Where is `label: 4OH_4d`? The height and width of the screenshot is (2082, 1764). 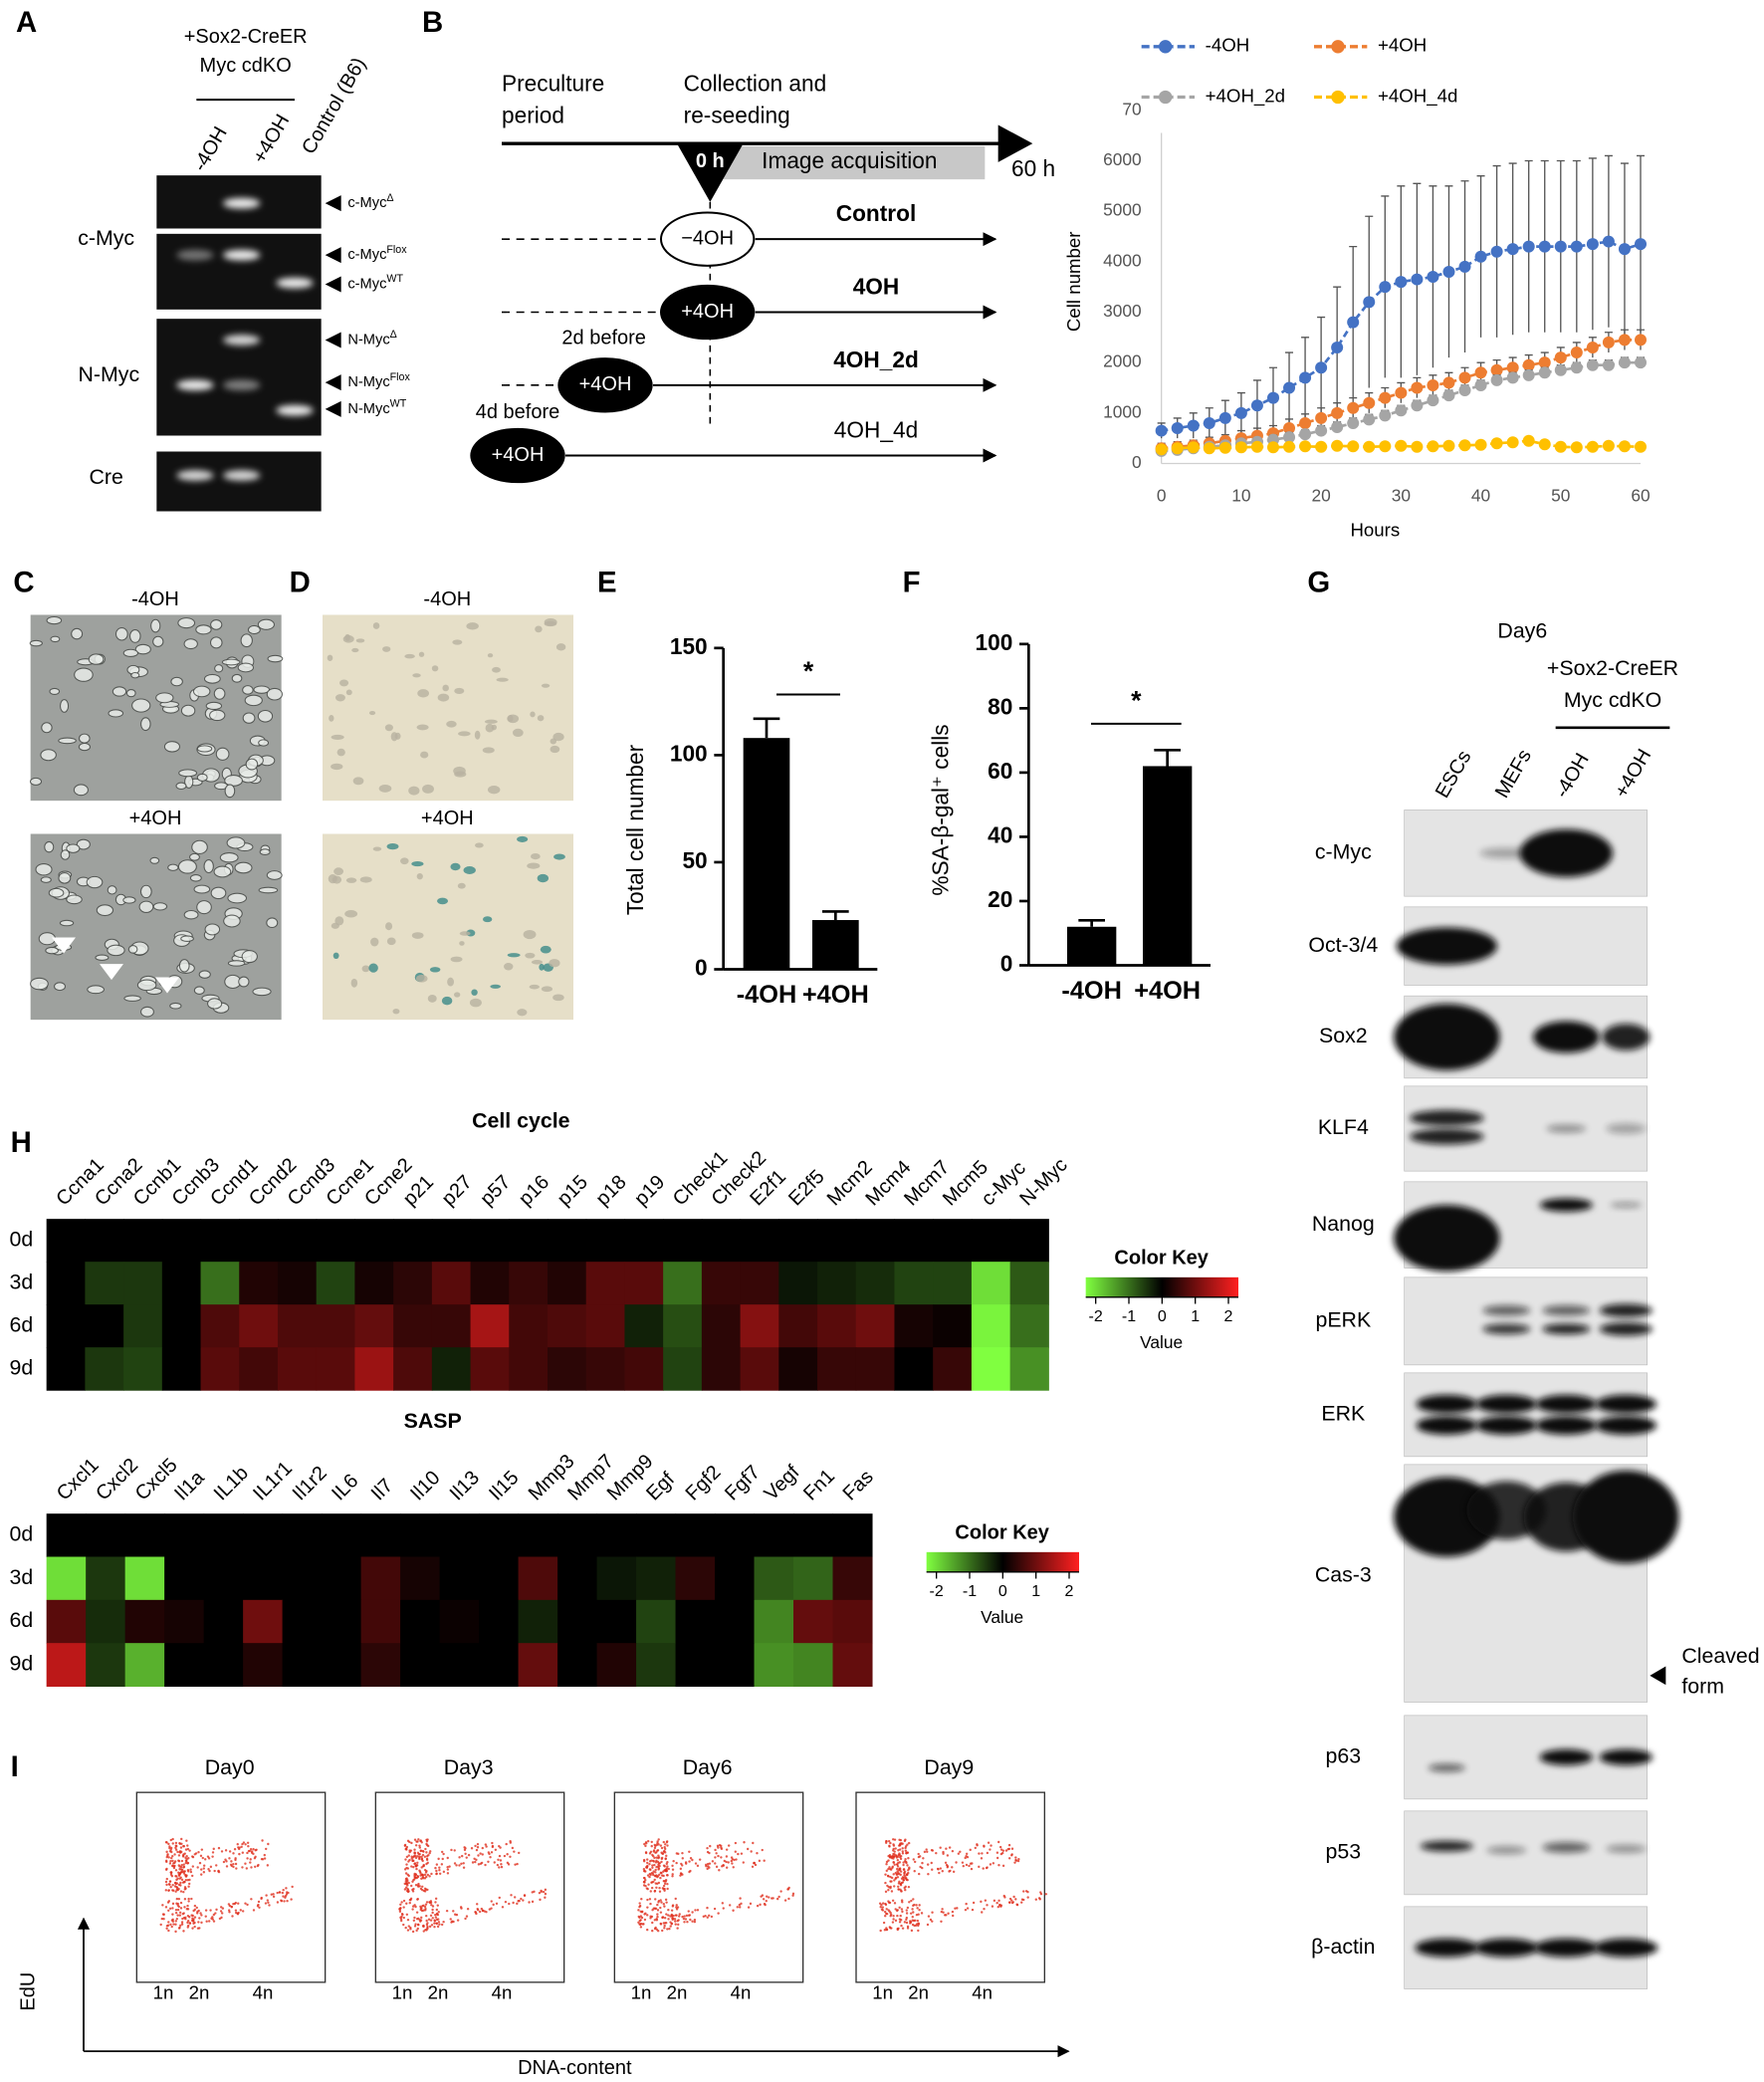
label: 4OH_4d is located at coordinates (876, 429).